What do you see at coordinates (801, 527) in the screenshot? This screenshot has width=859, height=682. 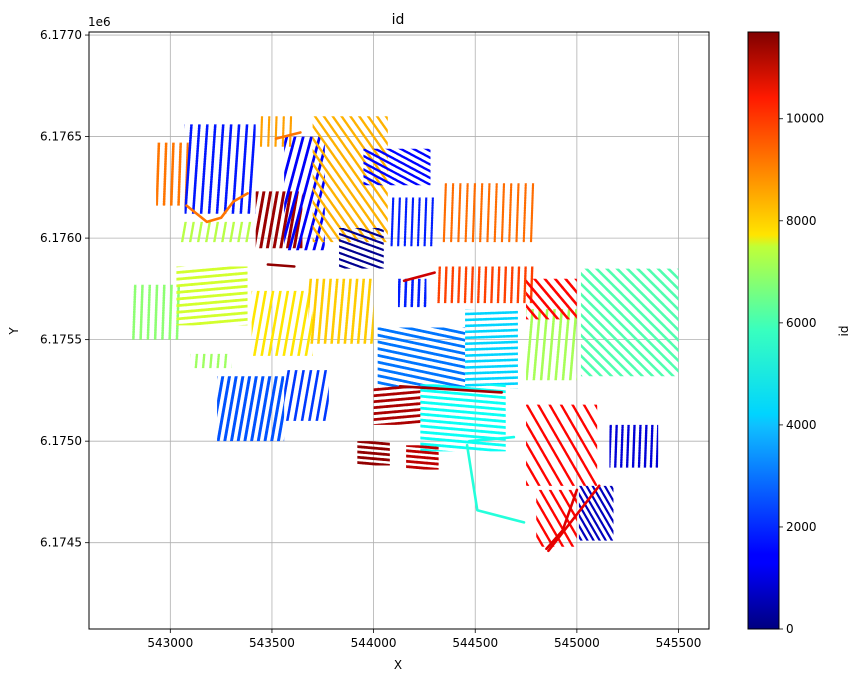 I see `colorbar-tick-label: 2000` at bounding box center [801, 527].